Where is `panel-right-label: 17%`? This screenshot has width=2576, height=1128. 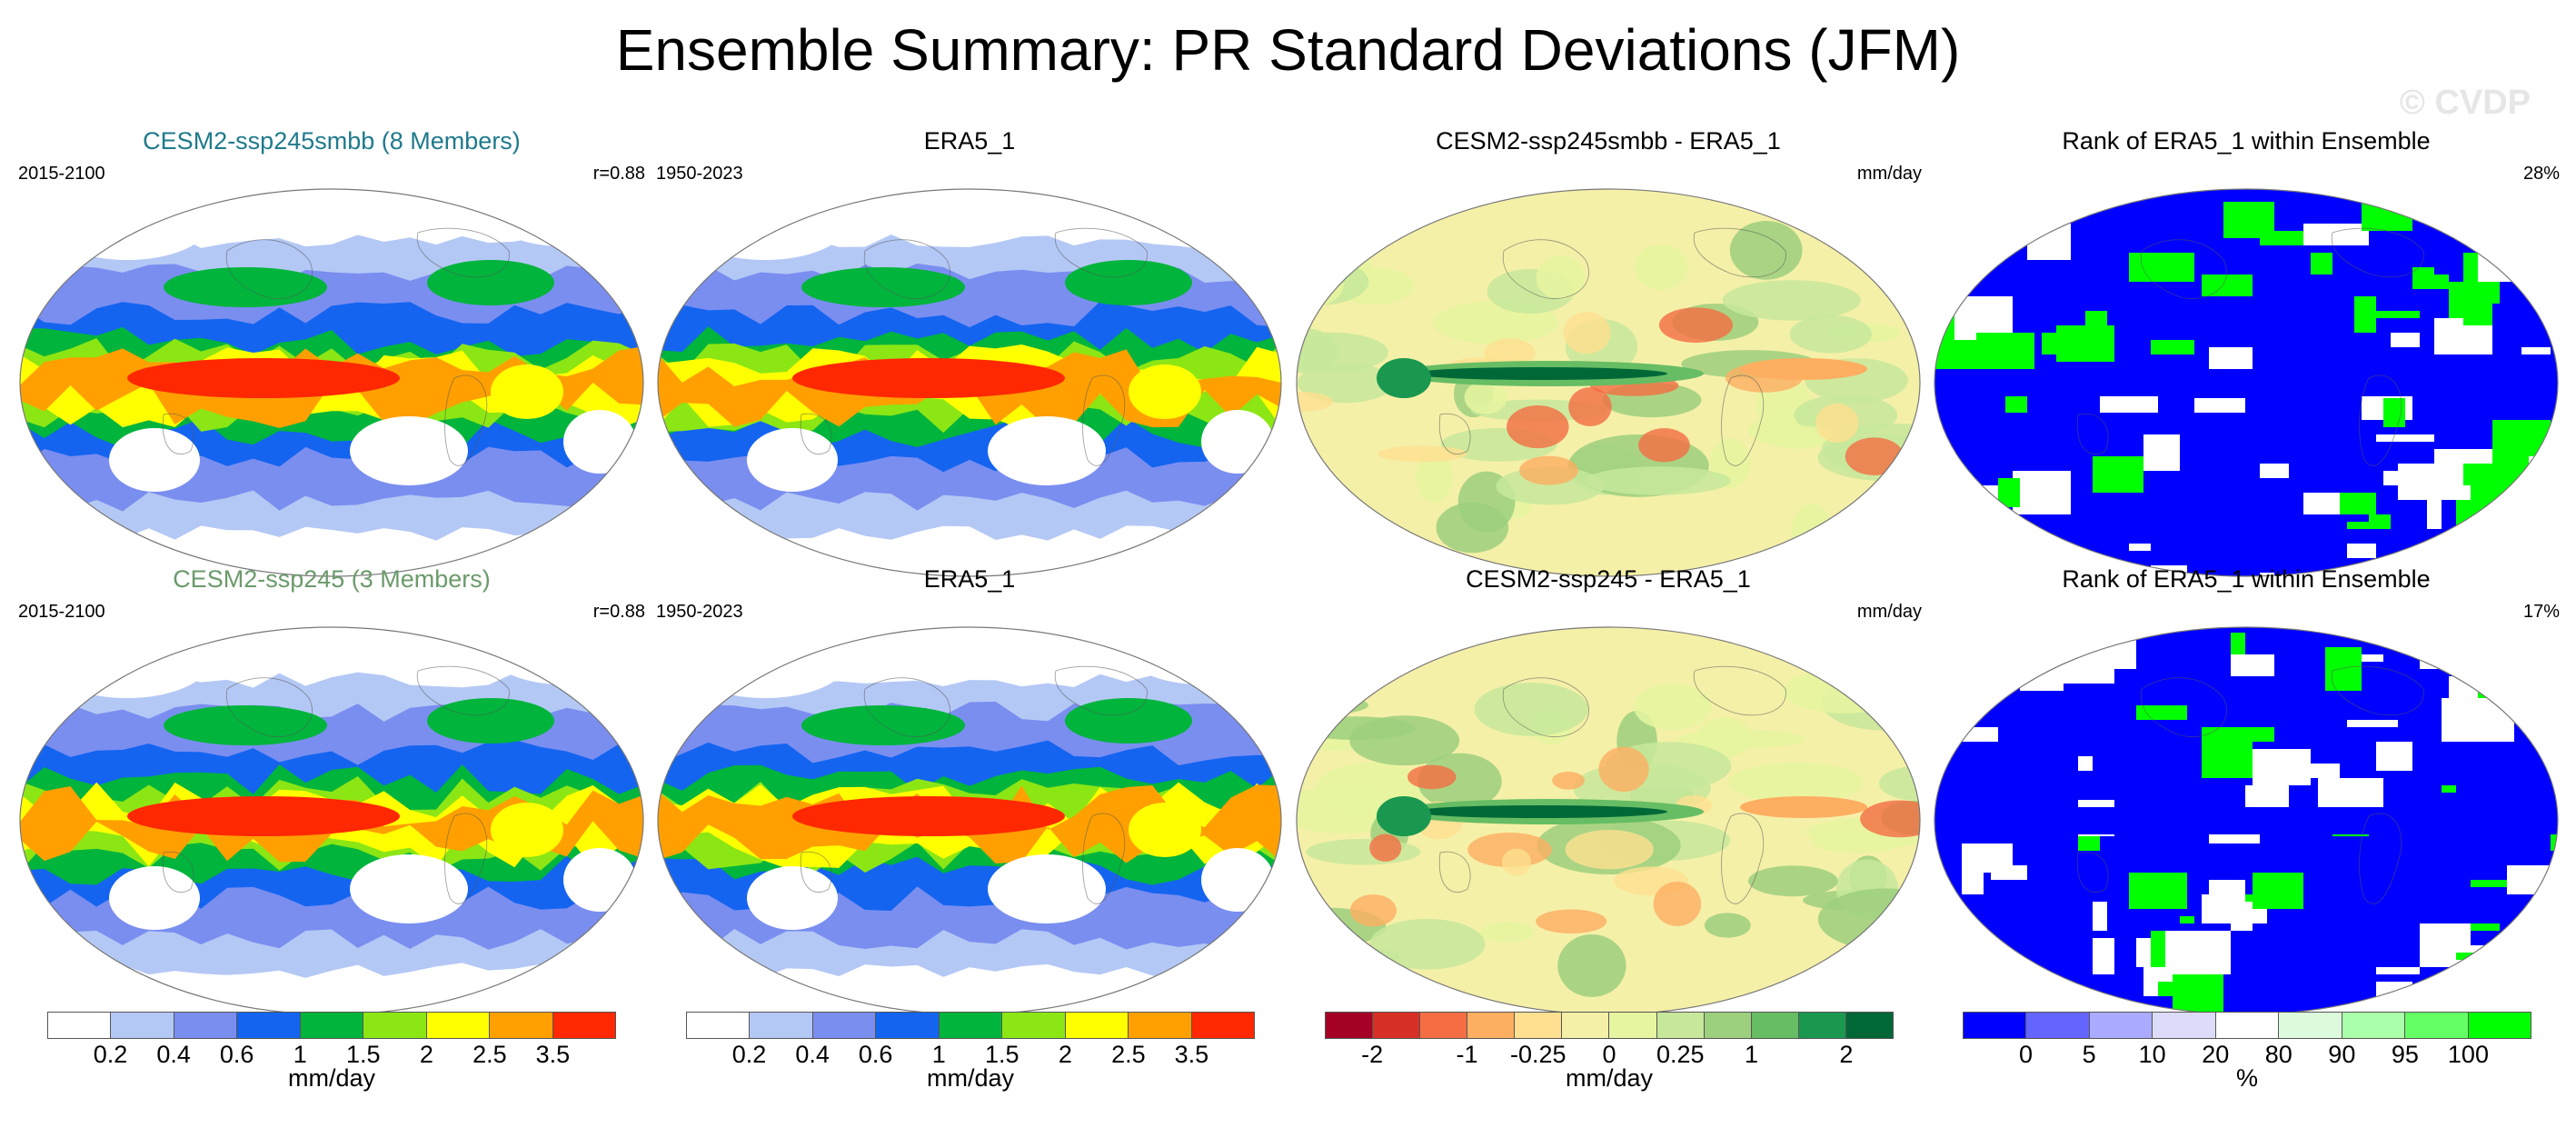
panel-right-label: 17% is located at coordinates (2541, 612).